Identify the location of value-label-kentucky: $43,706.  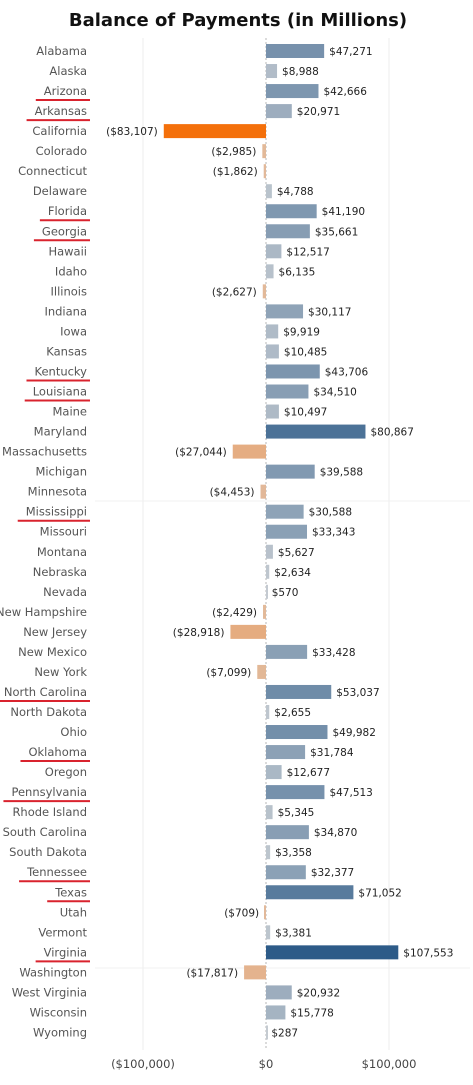
(347, 372).